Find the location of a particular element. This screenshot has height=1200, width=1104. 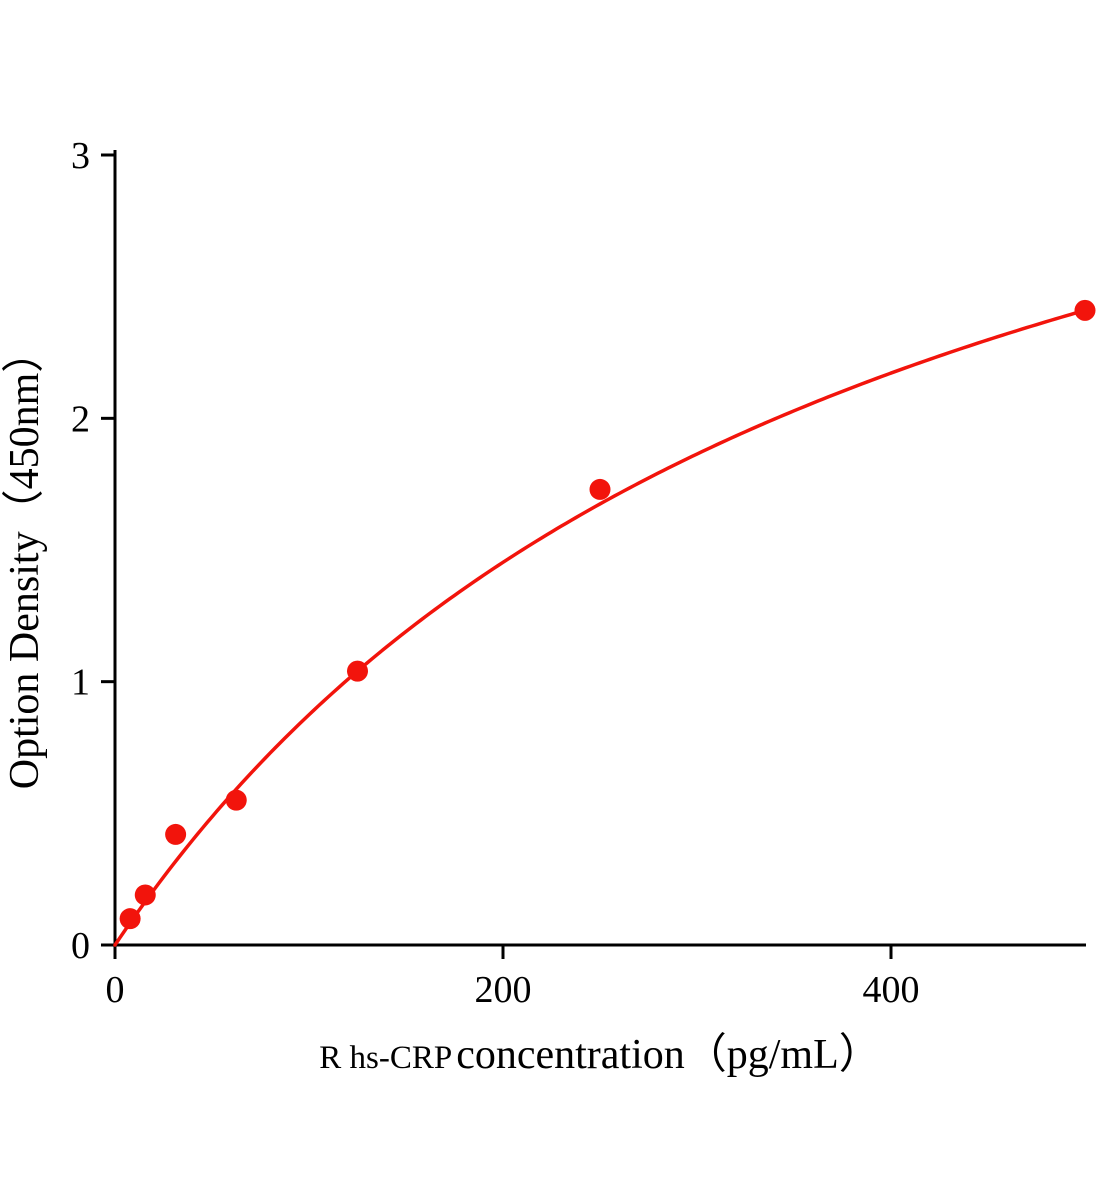

x-axis-ticks: 0 200 400 is located at coordinates (513, 978).